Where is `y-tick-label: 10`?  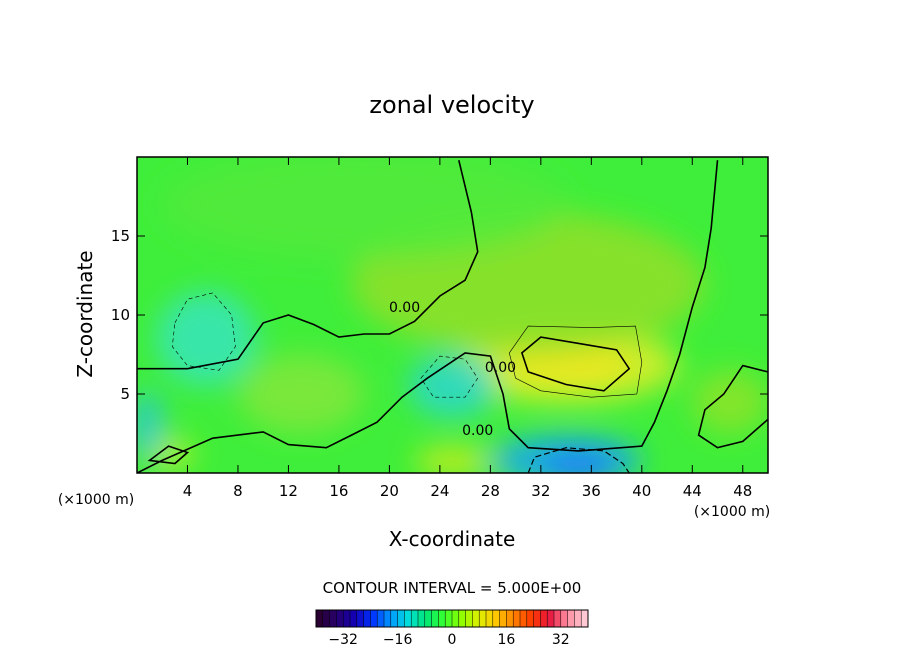 y-tick-label: 10 is located at coordinates (120, 315).